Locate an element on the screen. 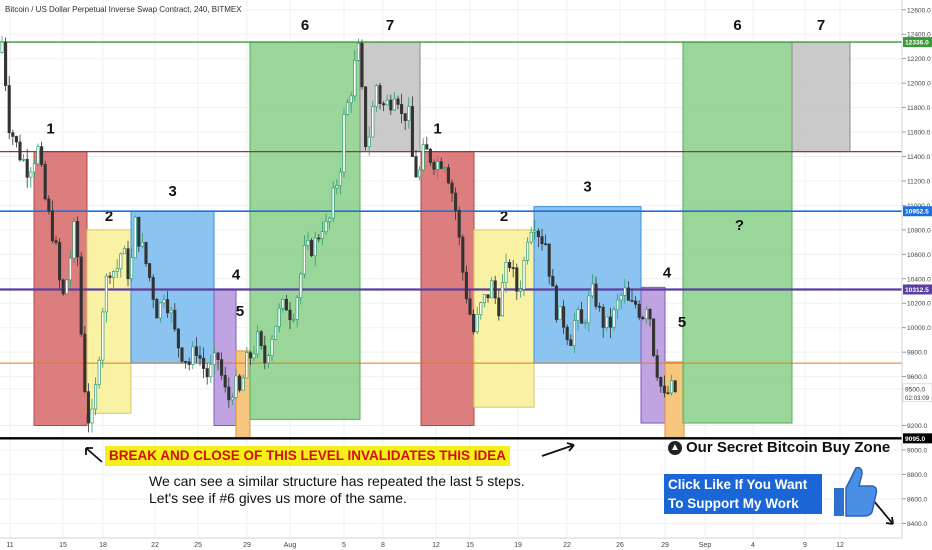 This screenshot has width=932, height=550. price-tag-green is located at coordinates (917, 42).